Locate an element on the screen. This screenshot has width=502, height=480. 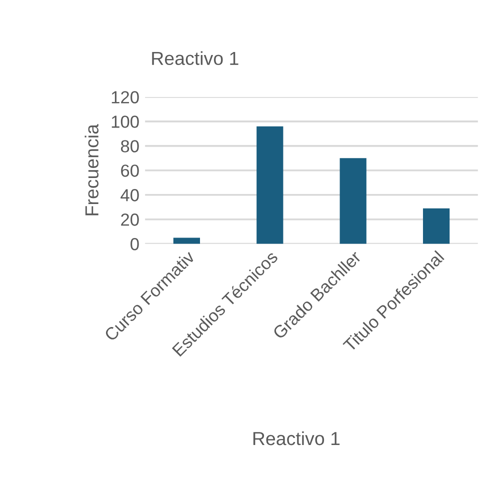
y-tick-label: 60 is located at coordinates (130, 170).